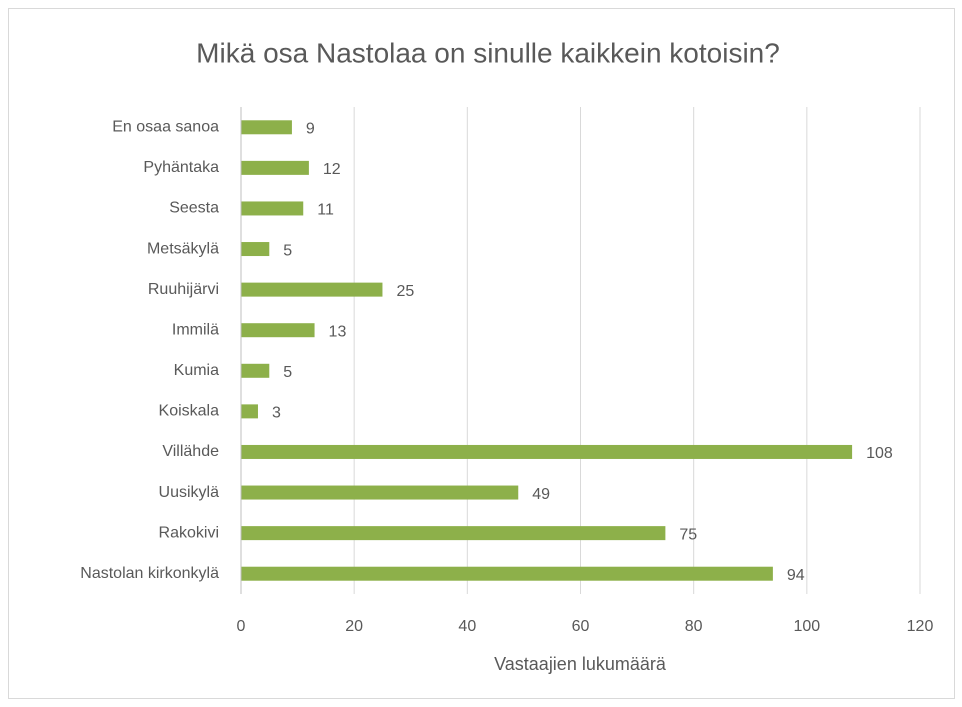 The width and height of the screenshot is (962, 707). Describe the element at coordinates (688, 534) in the screenshot. I see `data-label: 75` at that location.